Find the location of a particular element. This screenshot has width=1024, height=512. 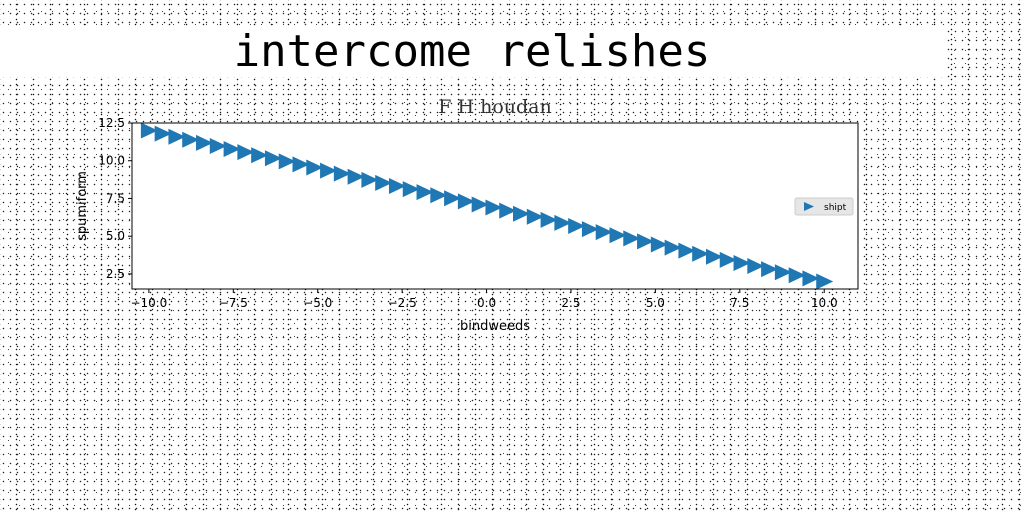

x-tick-label: −5.0 is located at coordinates (317, 303).